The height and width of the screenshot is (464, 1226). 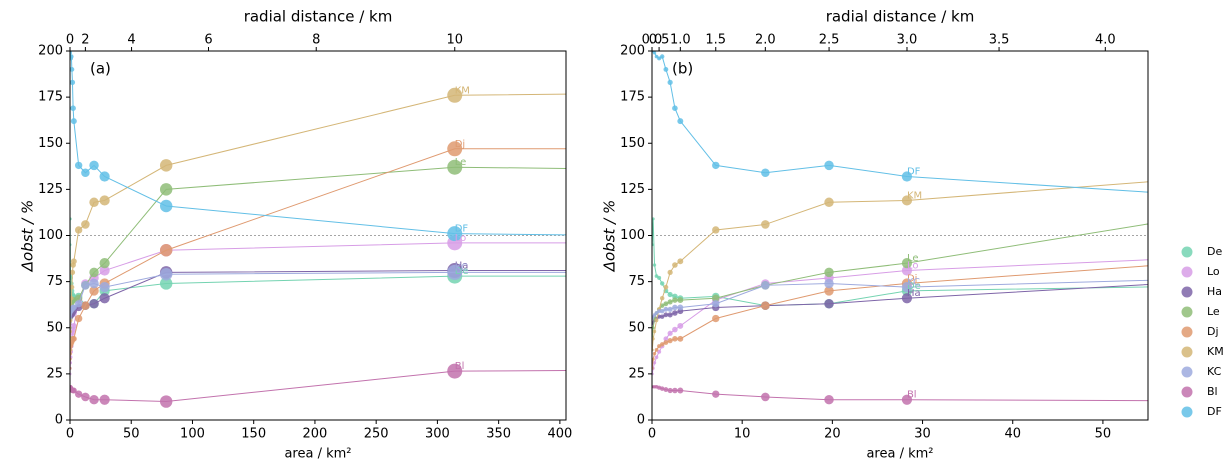 I want to click on x-tick-label: 150, so click(x=253, y=434).